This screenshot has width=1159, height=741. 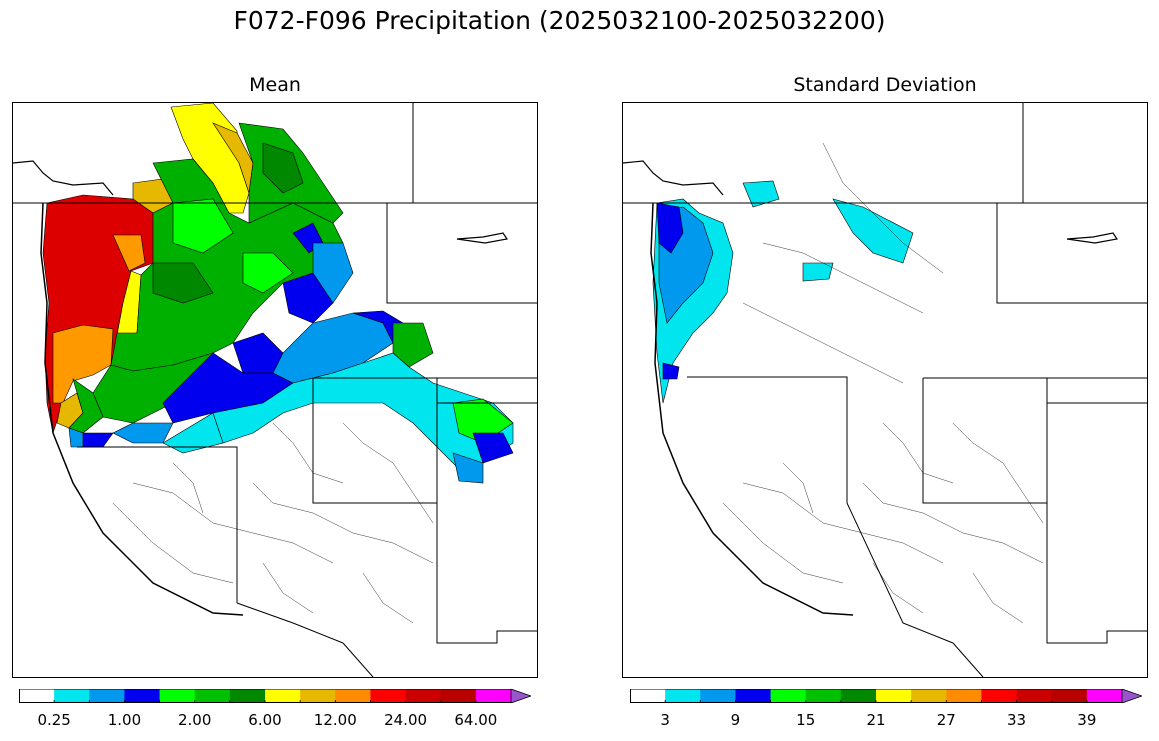 I want to click on colorbar-tick-label: 24.00, so click(x=406, y=720).